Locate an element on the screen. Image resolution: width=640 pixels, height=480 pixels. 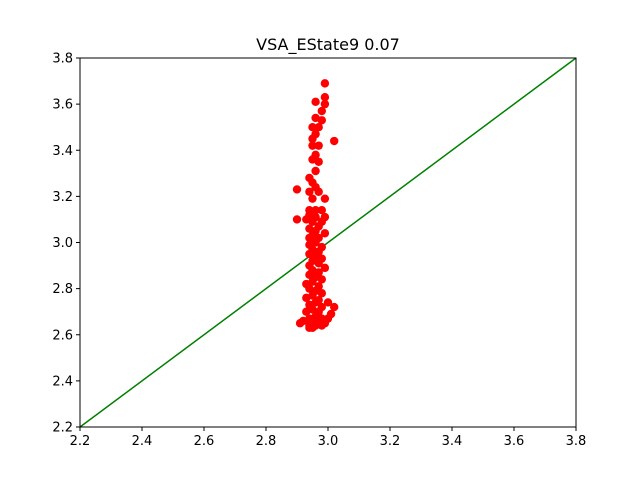
y-tick-label: 3.6 is located at coordinates (62, 105).